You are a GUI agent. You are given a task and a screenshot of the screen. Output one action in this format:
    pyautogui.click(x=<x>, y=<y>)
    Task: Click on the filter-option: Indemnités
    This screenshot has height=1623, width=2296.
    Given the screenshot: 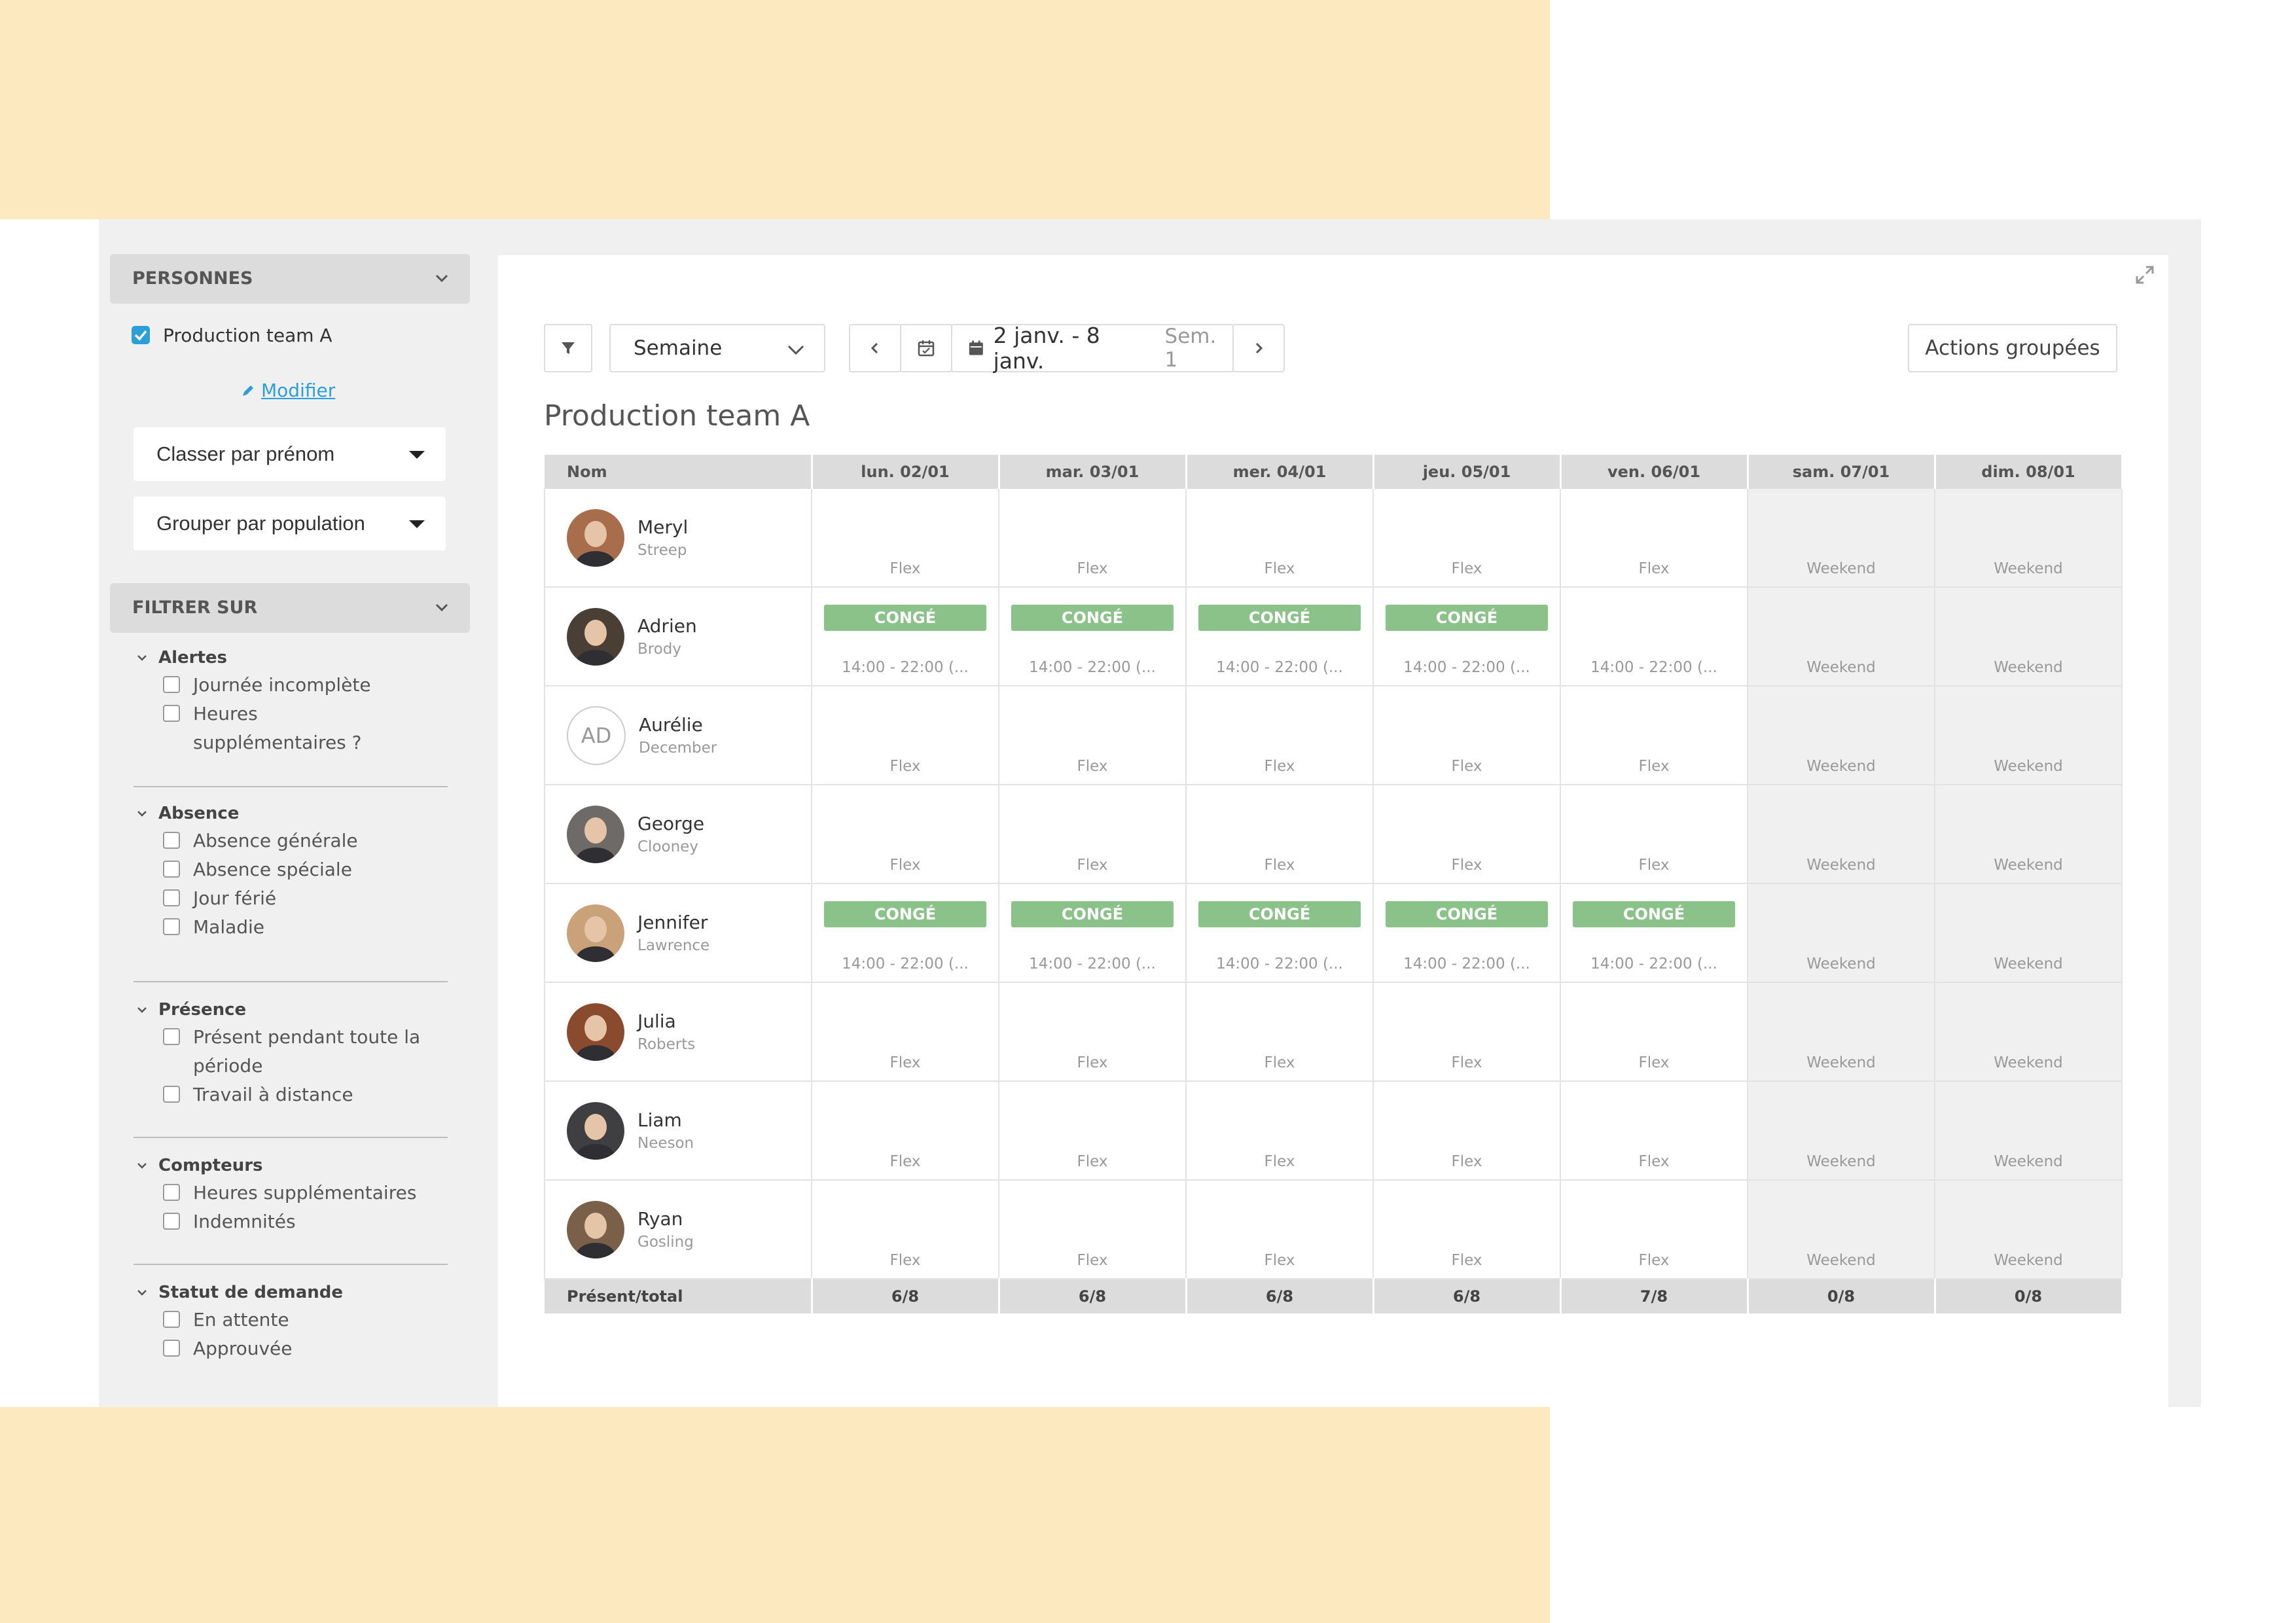 What is the action you would take?
    pyautogui.click(x=305, y=1222)
    